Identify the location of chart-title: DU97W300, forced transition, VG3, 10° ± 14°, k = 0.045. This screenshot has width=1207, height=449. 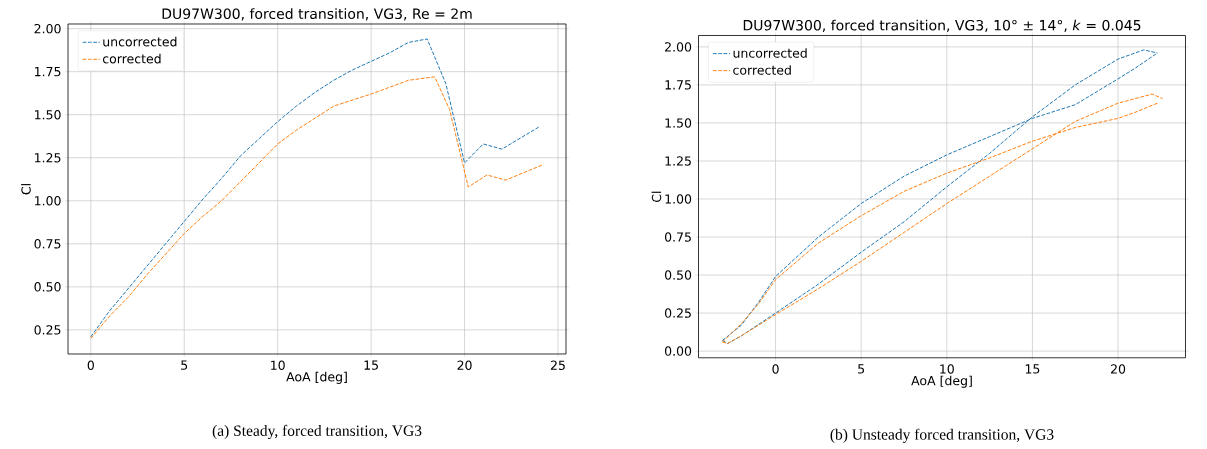
(942, 25).